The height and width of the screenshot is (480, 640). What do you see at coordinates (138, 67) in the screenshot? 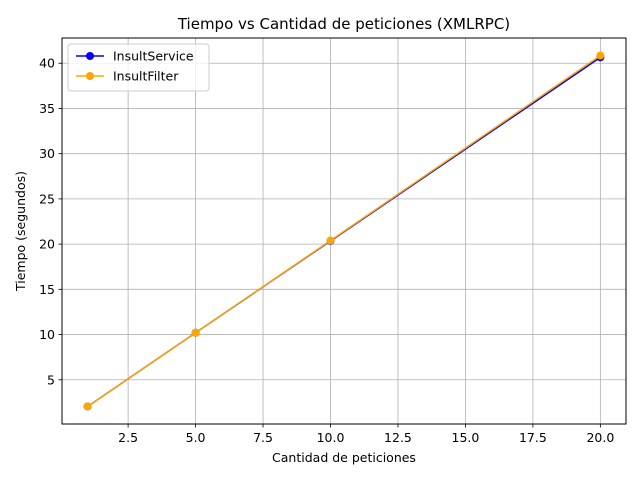
I see `legend: InsultService InsultFilter` at bounding box center [138, 67].